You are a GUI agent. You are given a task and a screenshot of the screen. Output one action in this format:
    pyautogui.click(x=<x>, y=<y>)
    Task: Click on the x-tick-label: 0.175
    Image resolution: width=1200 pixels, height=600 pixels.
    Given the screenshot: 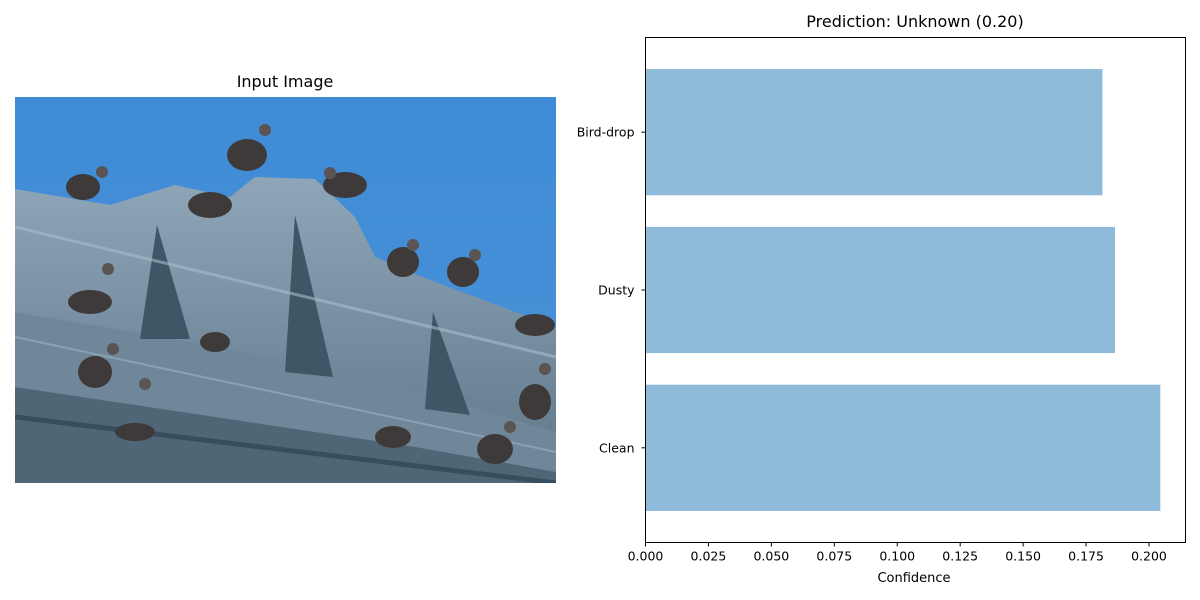 What is the action you would take?
    pyautogui.click(x=1086, y=556)
    